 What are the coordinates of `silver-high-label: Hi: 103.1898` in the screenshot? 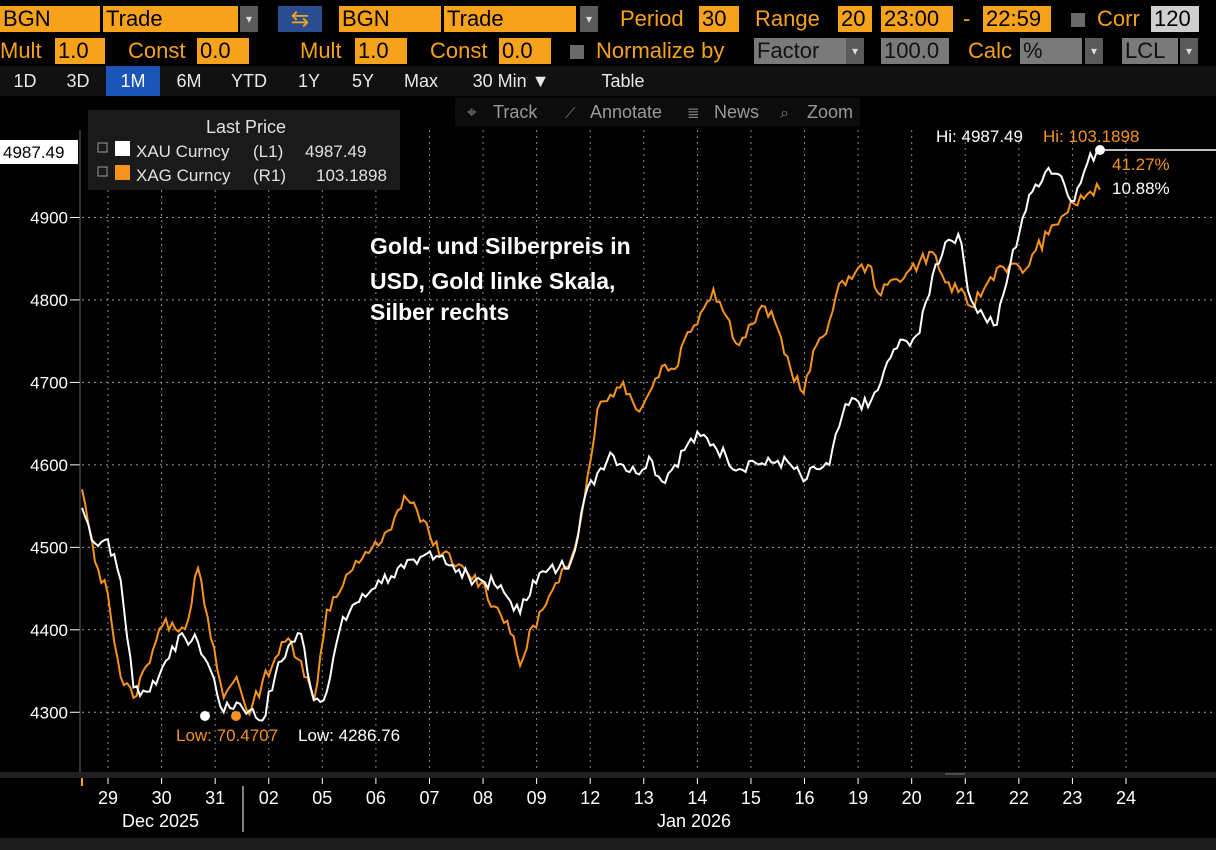 It's located at (1091, 136).